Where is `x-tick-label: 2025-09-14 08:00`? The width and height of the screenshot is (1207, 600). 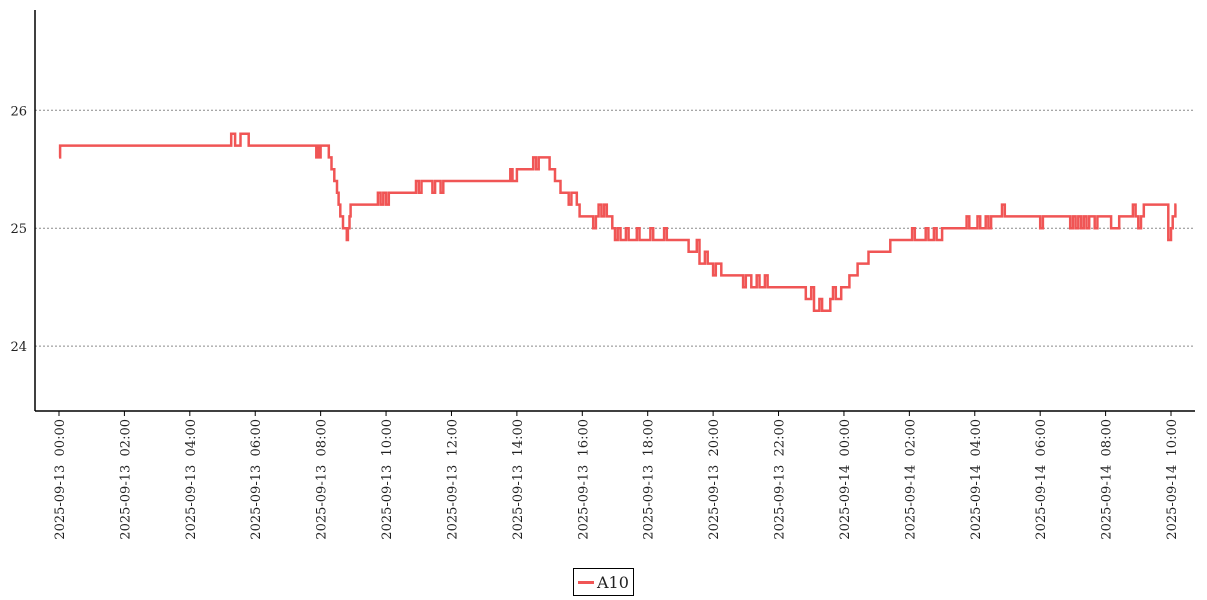
x-tick-label: 2025-09-14 08:00 is located at coordinates (1107, 479).